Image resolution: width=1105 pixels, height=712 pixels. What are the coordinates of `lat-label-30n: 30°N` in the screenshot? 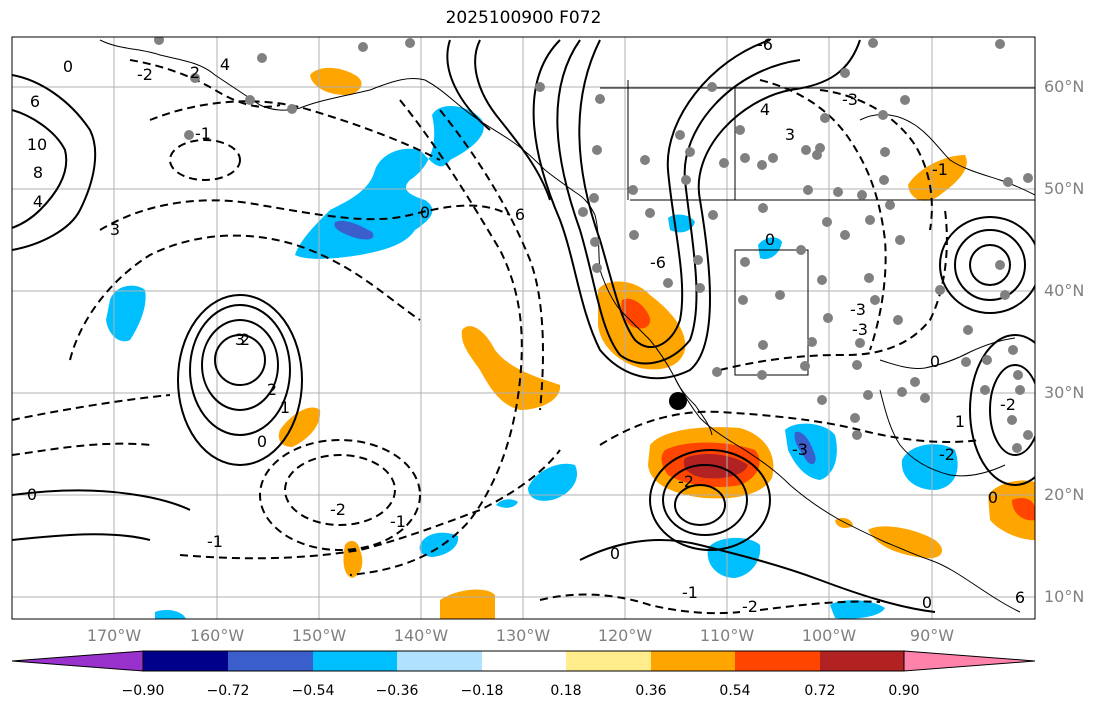 It's located at (1064, 392).